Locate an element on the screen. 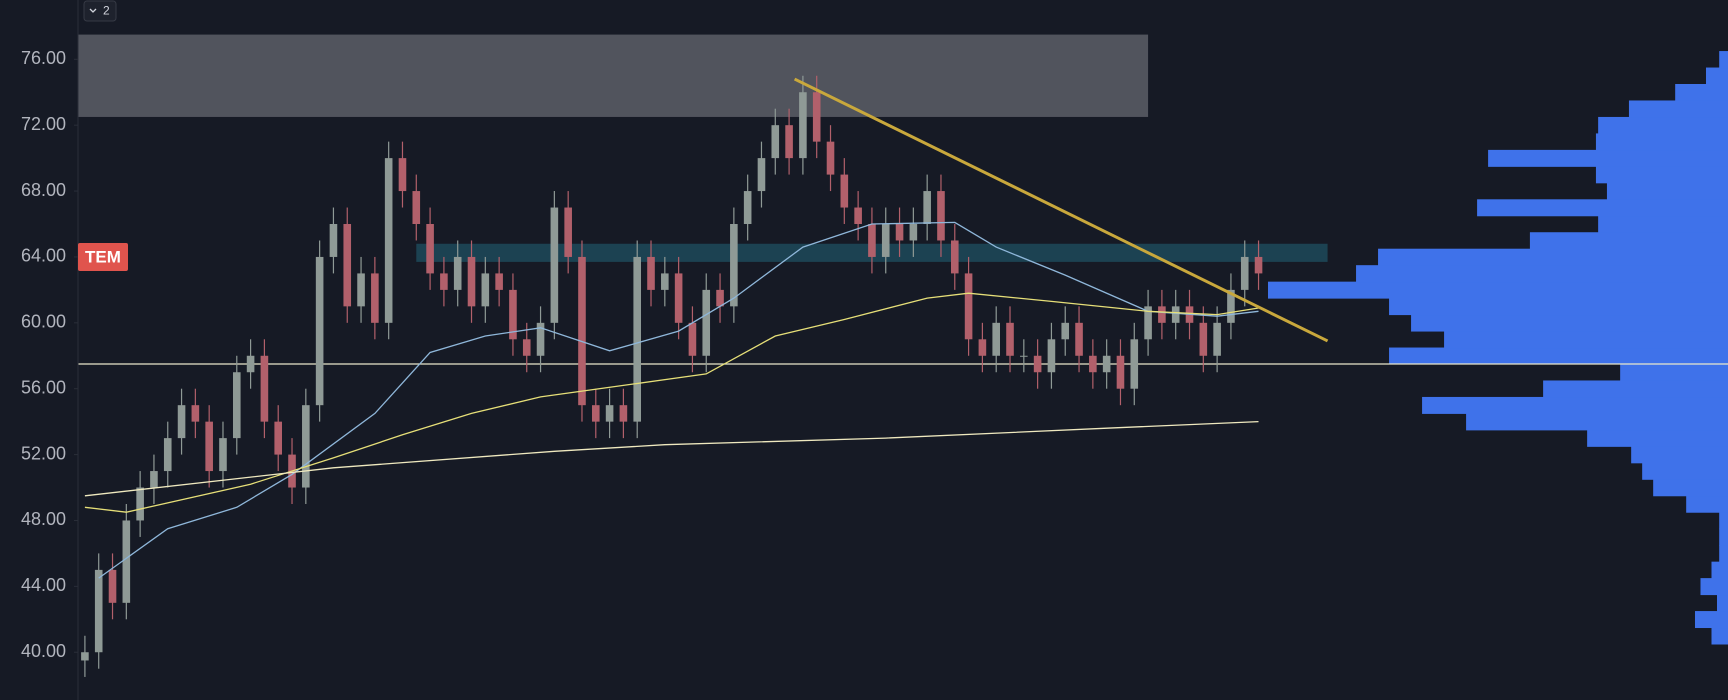 The width and height of the screenshot is (1728, 700). badge-count: 2 is located at coordinates (106, 11).